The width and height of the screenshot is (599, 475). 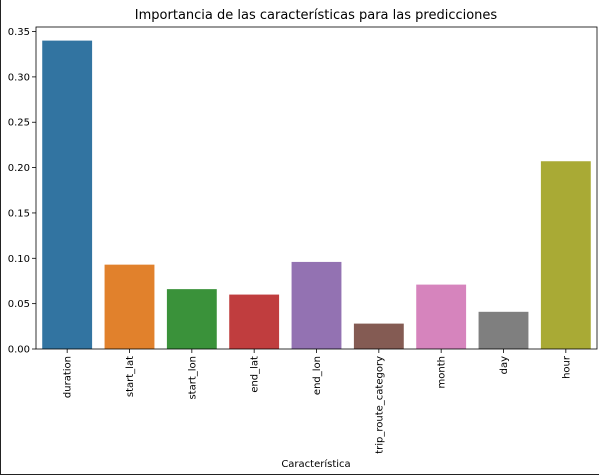 I want to click on bar-trip-route-category, so click(x=378, y=336).